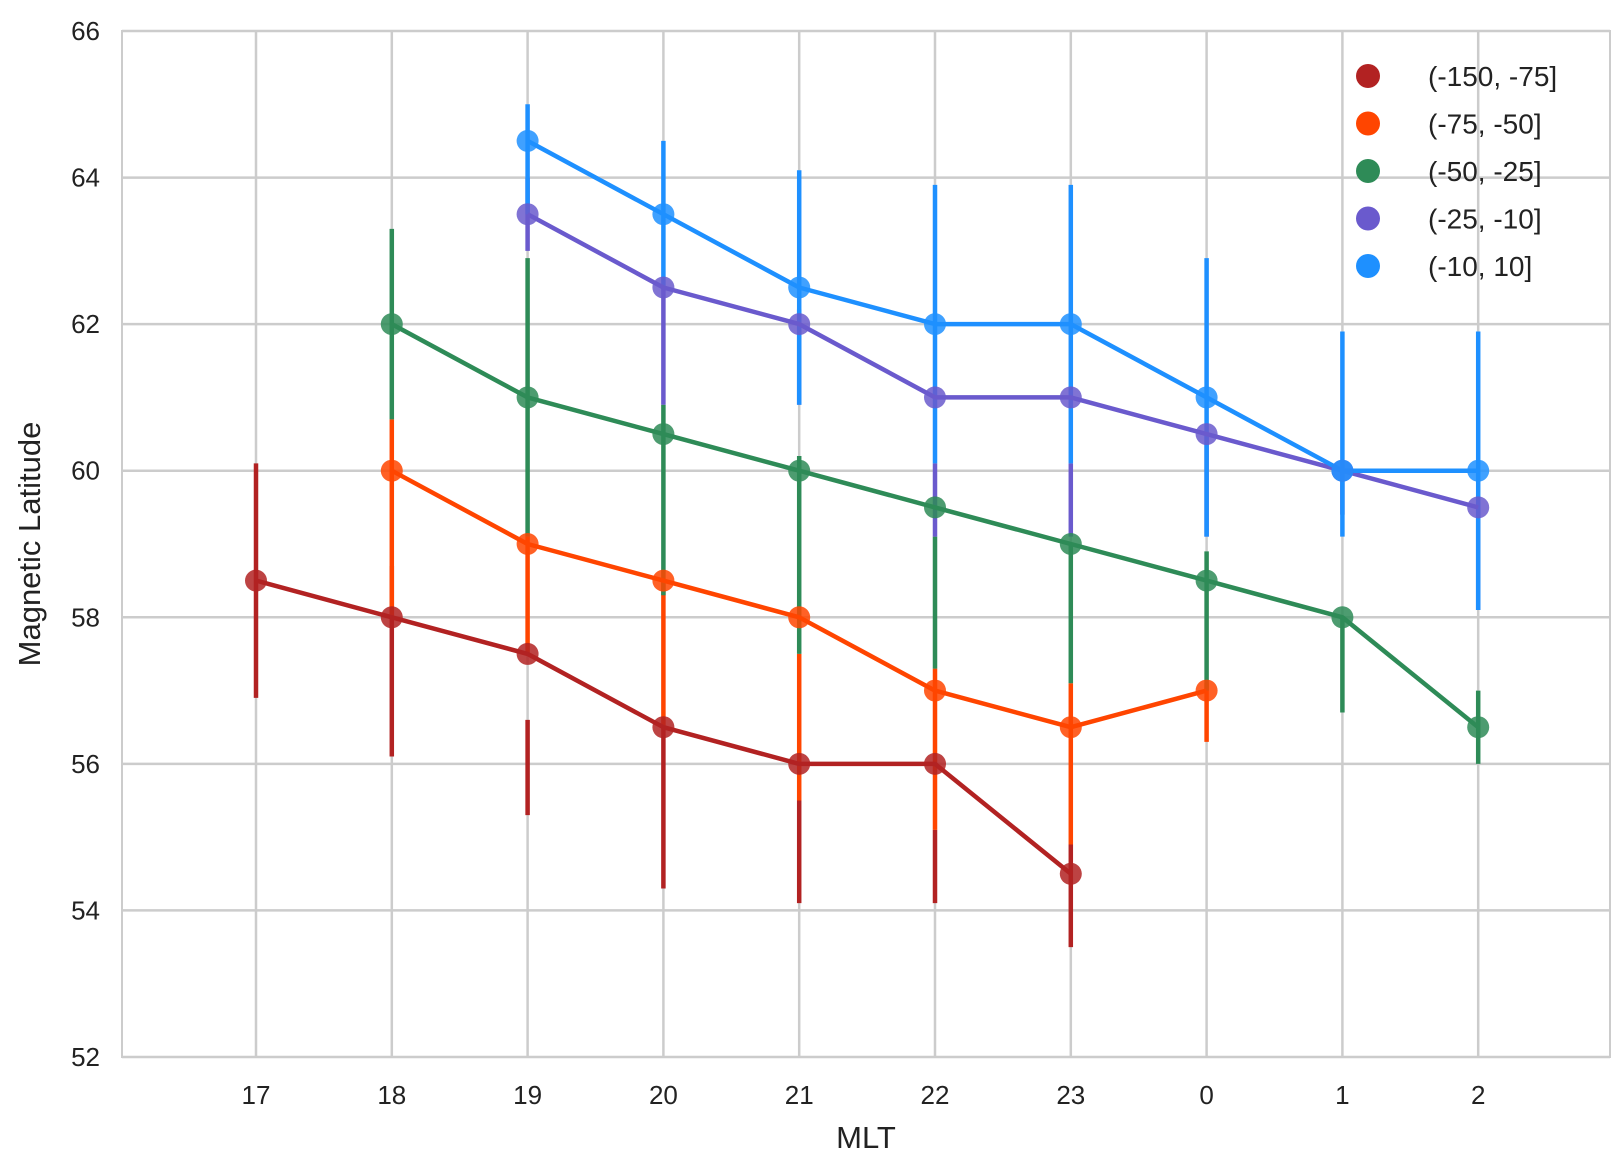 This screenshot has width=1624, height=1169. What do you see at coordinates (85, 544) in the screenshot?
I see `y-tick-labels: 52 54 56 58 60 62 64 66` at bounding box center [85, 544].